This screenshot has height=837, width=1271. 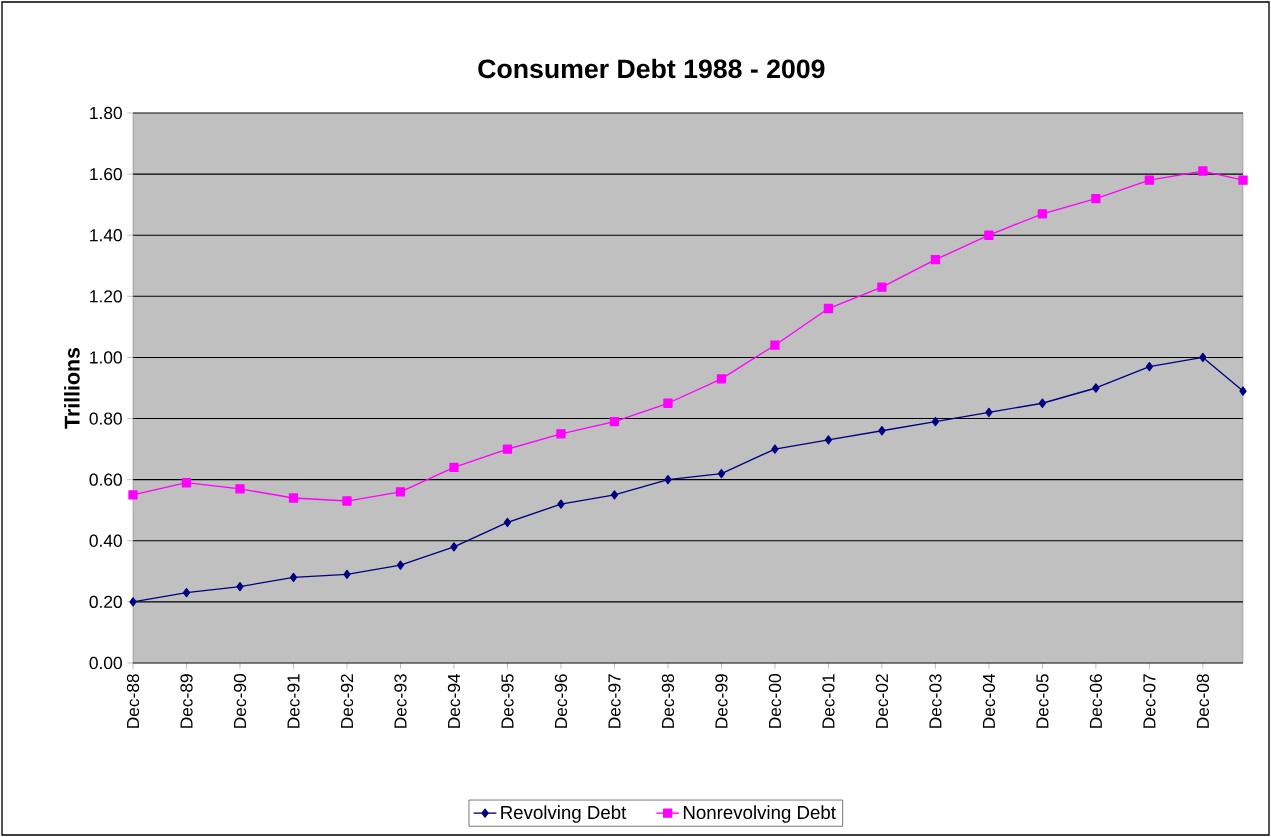 What do you see at coordinates (721, 701) in the screenshot?
I see `x-tick-label: Dec-99` at bounding box center [721, 701].